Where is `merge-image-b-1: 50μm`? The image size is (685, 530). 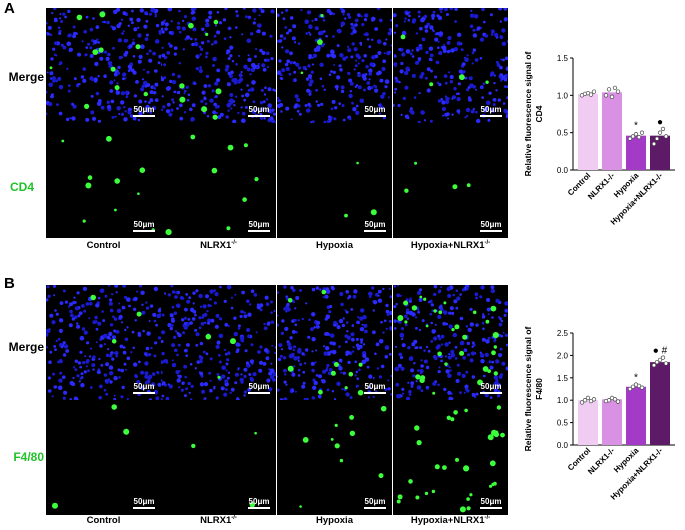
merge-image-b-1: 50μm is located at coordinates (103, 342).